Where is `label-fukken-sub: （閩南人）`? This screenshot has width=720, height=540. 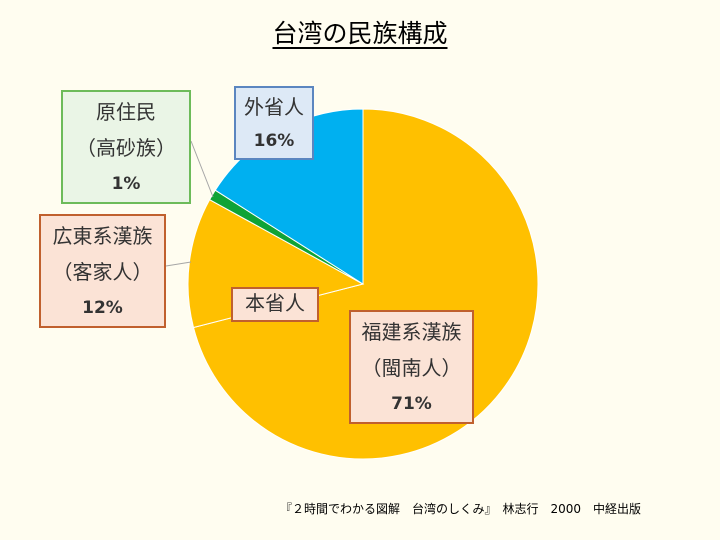 label-fukken-sub: （閩南人） is located at coordinates (411, 368).